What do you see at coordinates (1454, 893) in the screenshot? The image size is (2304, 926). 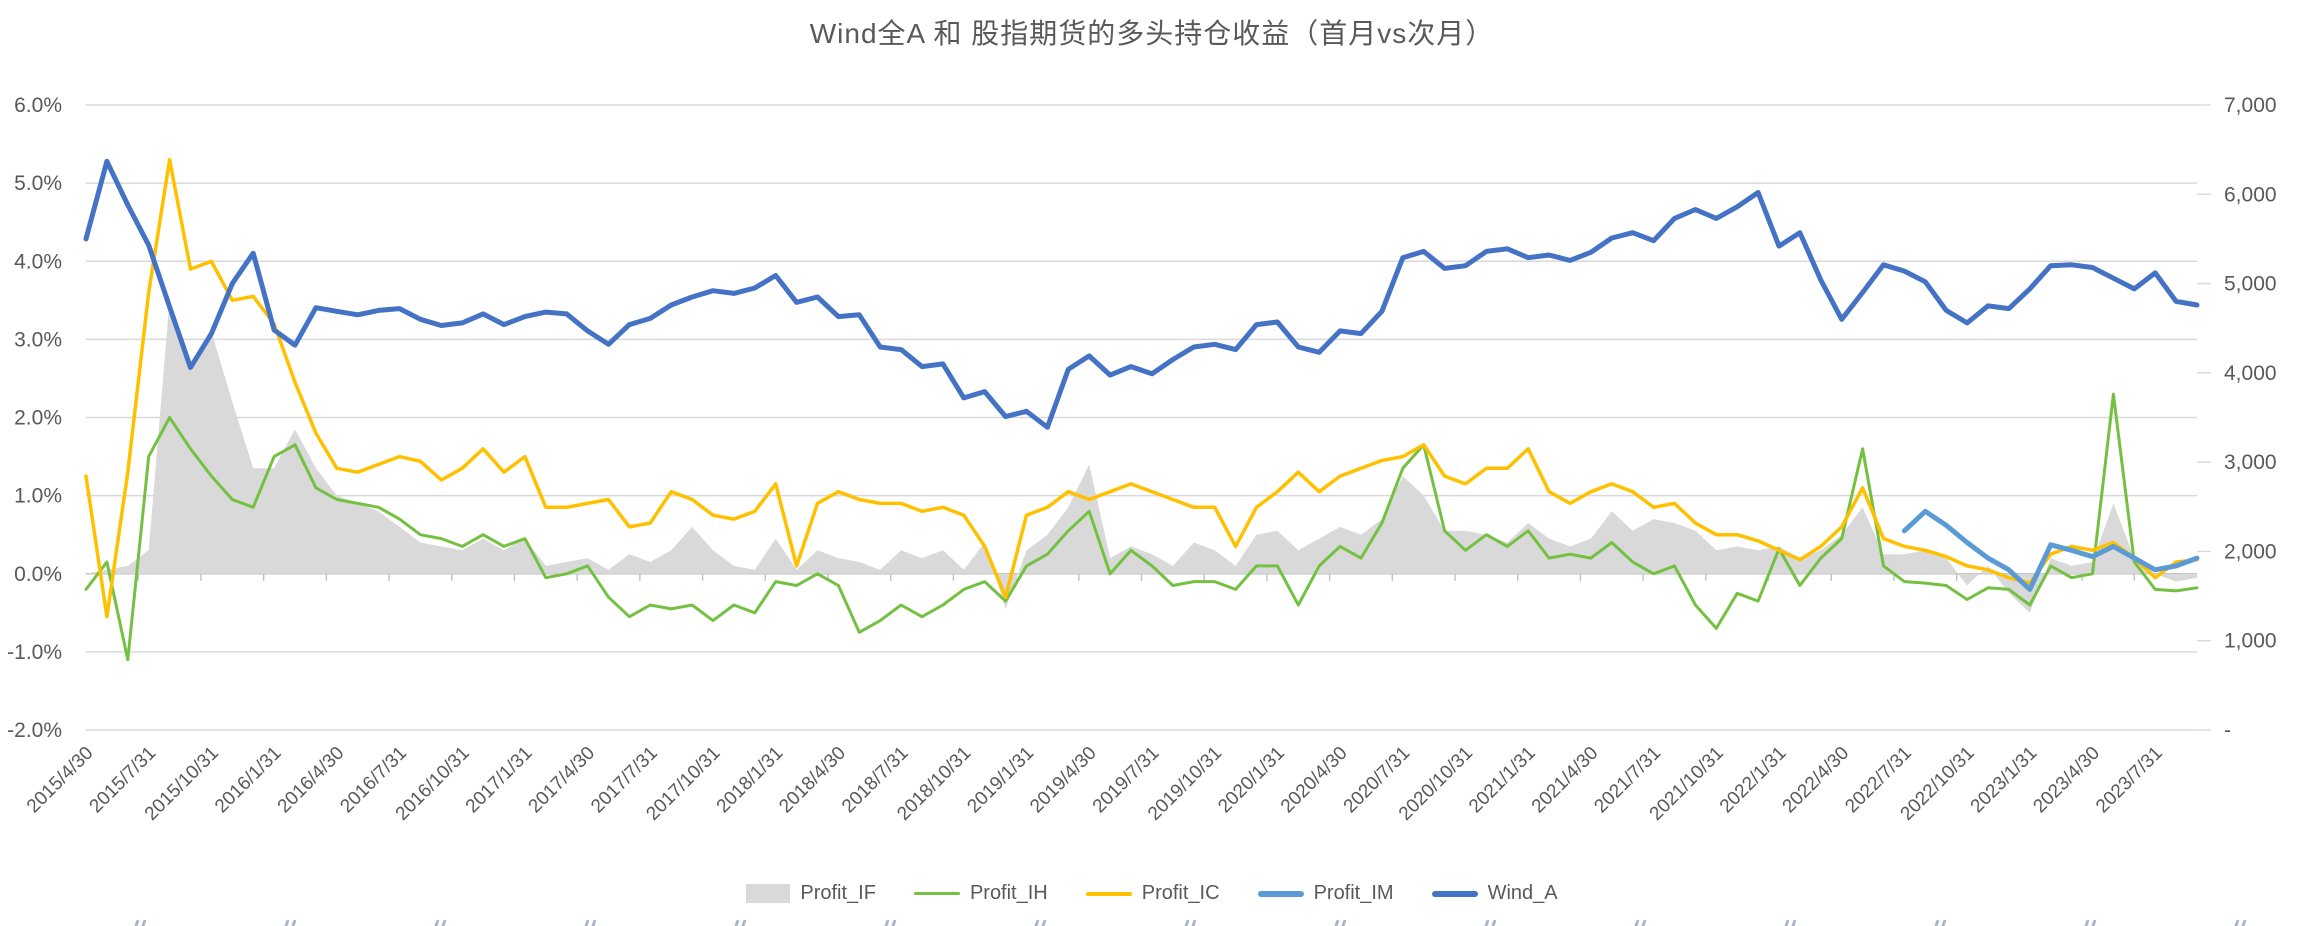 I see `legend-swatch-wind_a` at bounding box center [1454, 893].